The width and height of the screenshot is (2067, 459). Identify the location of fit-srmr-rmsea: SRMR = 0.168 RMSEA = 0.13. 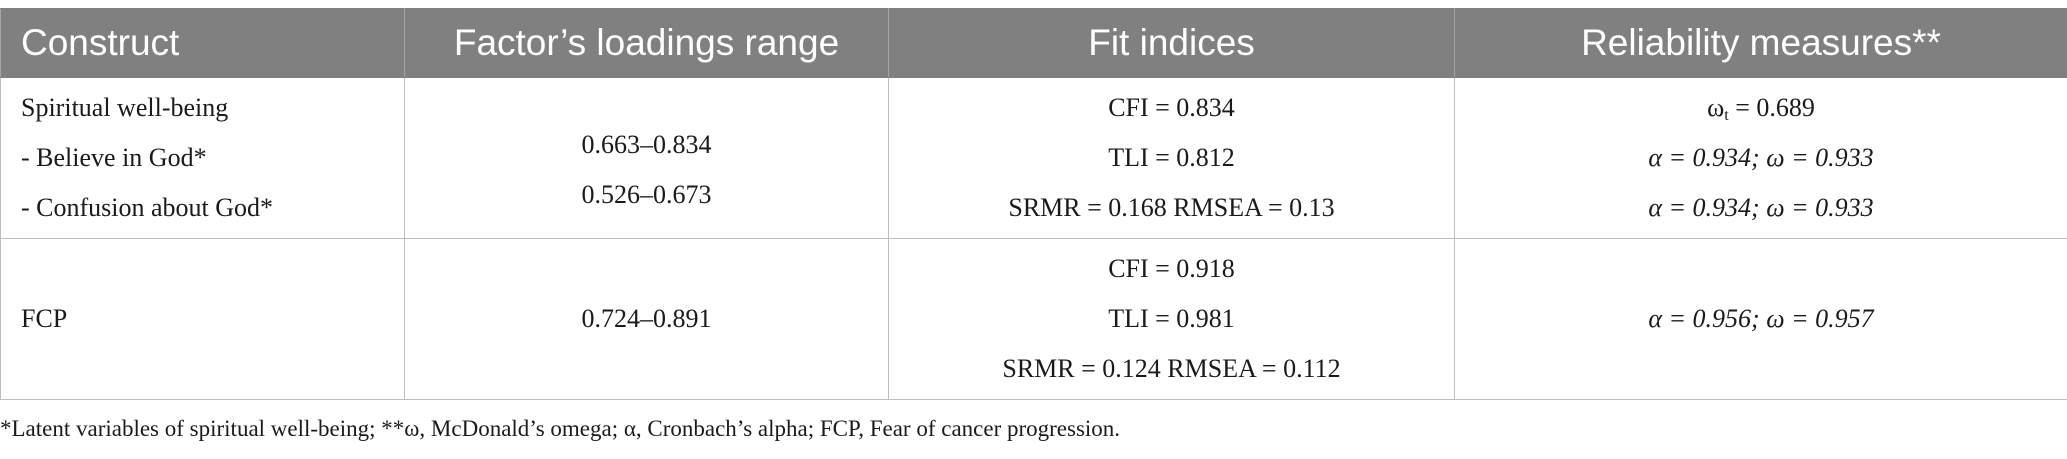
(1171, 207).